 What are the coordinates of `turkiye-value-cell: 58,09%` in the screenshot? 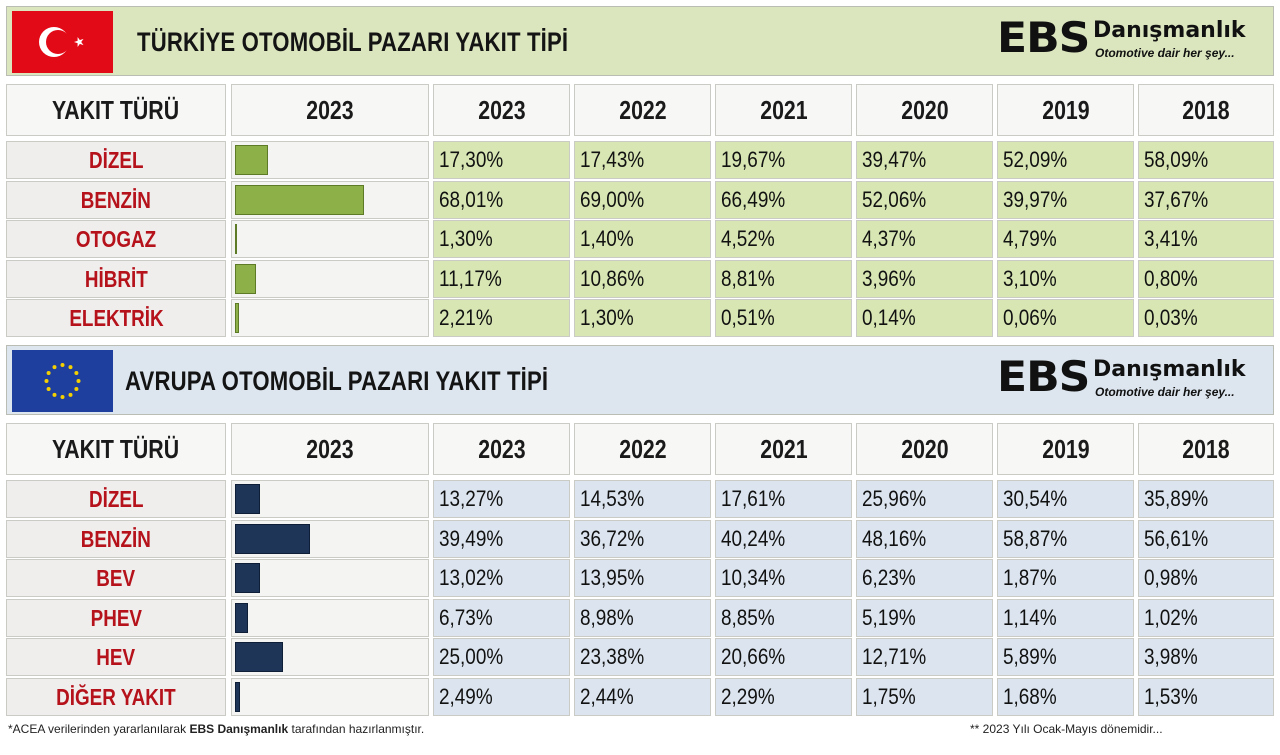 It's located at (1206, 160).